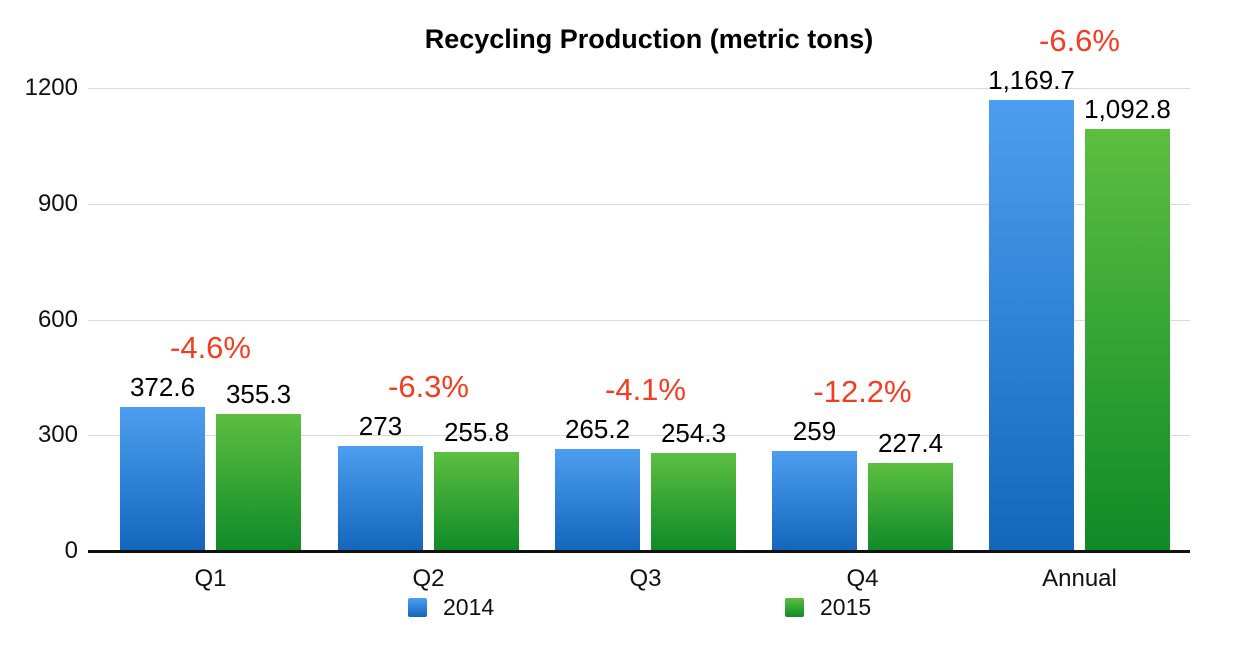  What do you see at coordinates (162, 387) in the screenshot?
I see `value-label-2014-q1: 372.6` at bounding box center [162, 387].